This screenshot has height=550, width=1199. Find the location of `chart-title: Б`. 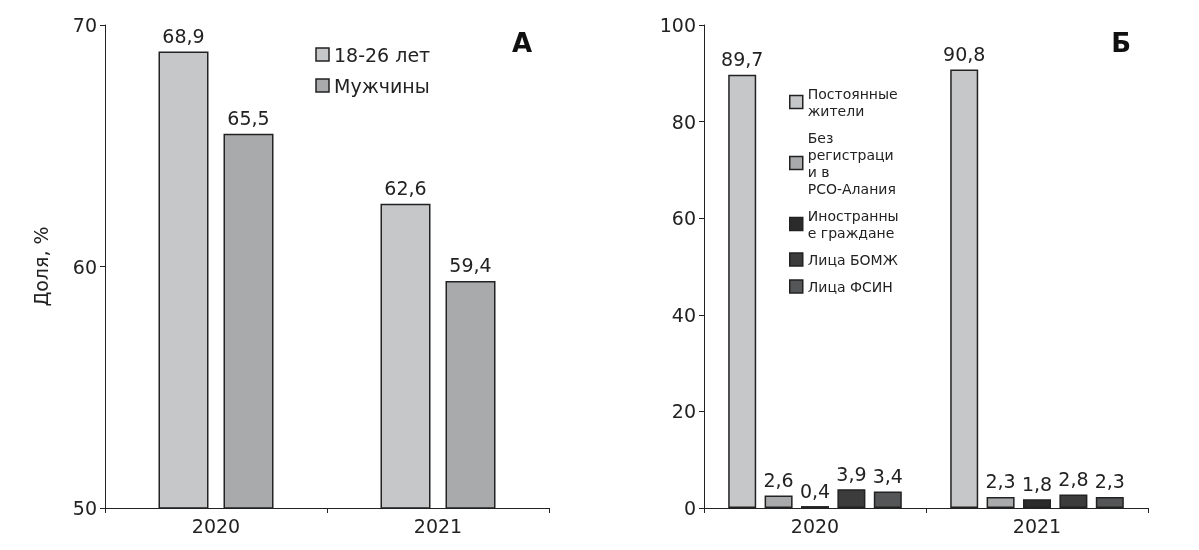

chart-title: Б is located at coordinates (1121, 43).